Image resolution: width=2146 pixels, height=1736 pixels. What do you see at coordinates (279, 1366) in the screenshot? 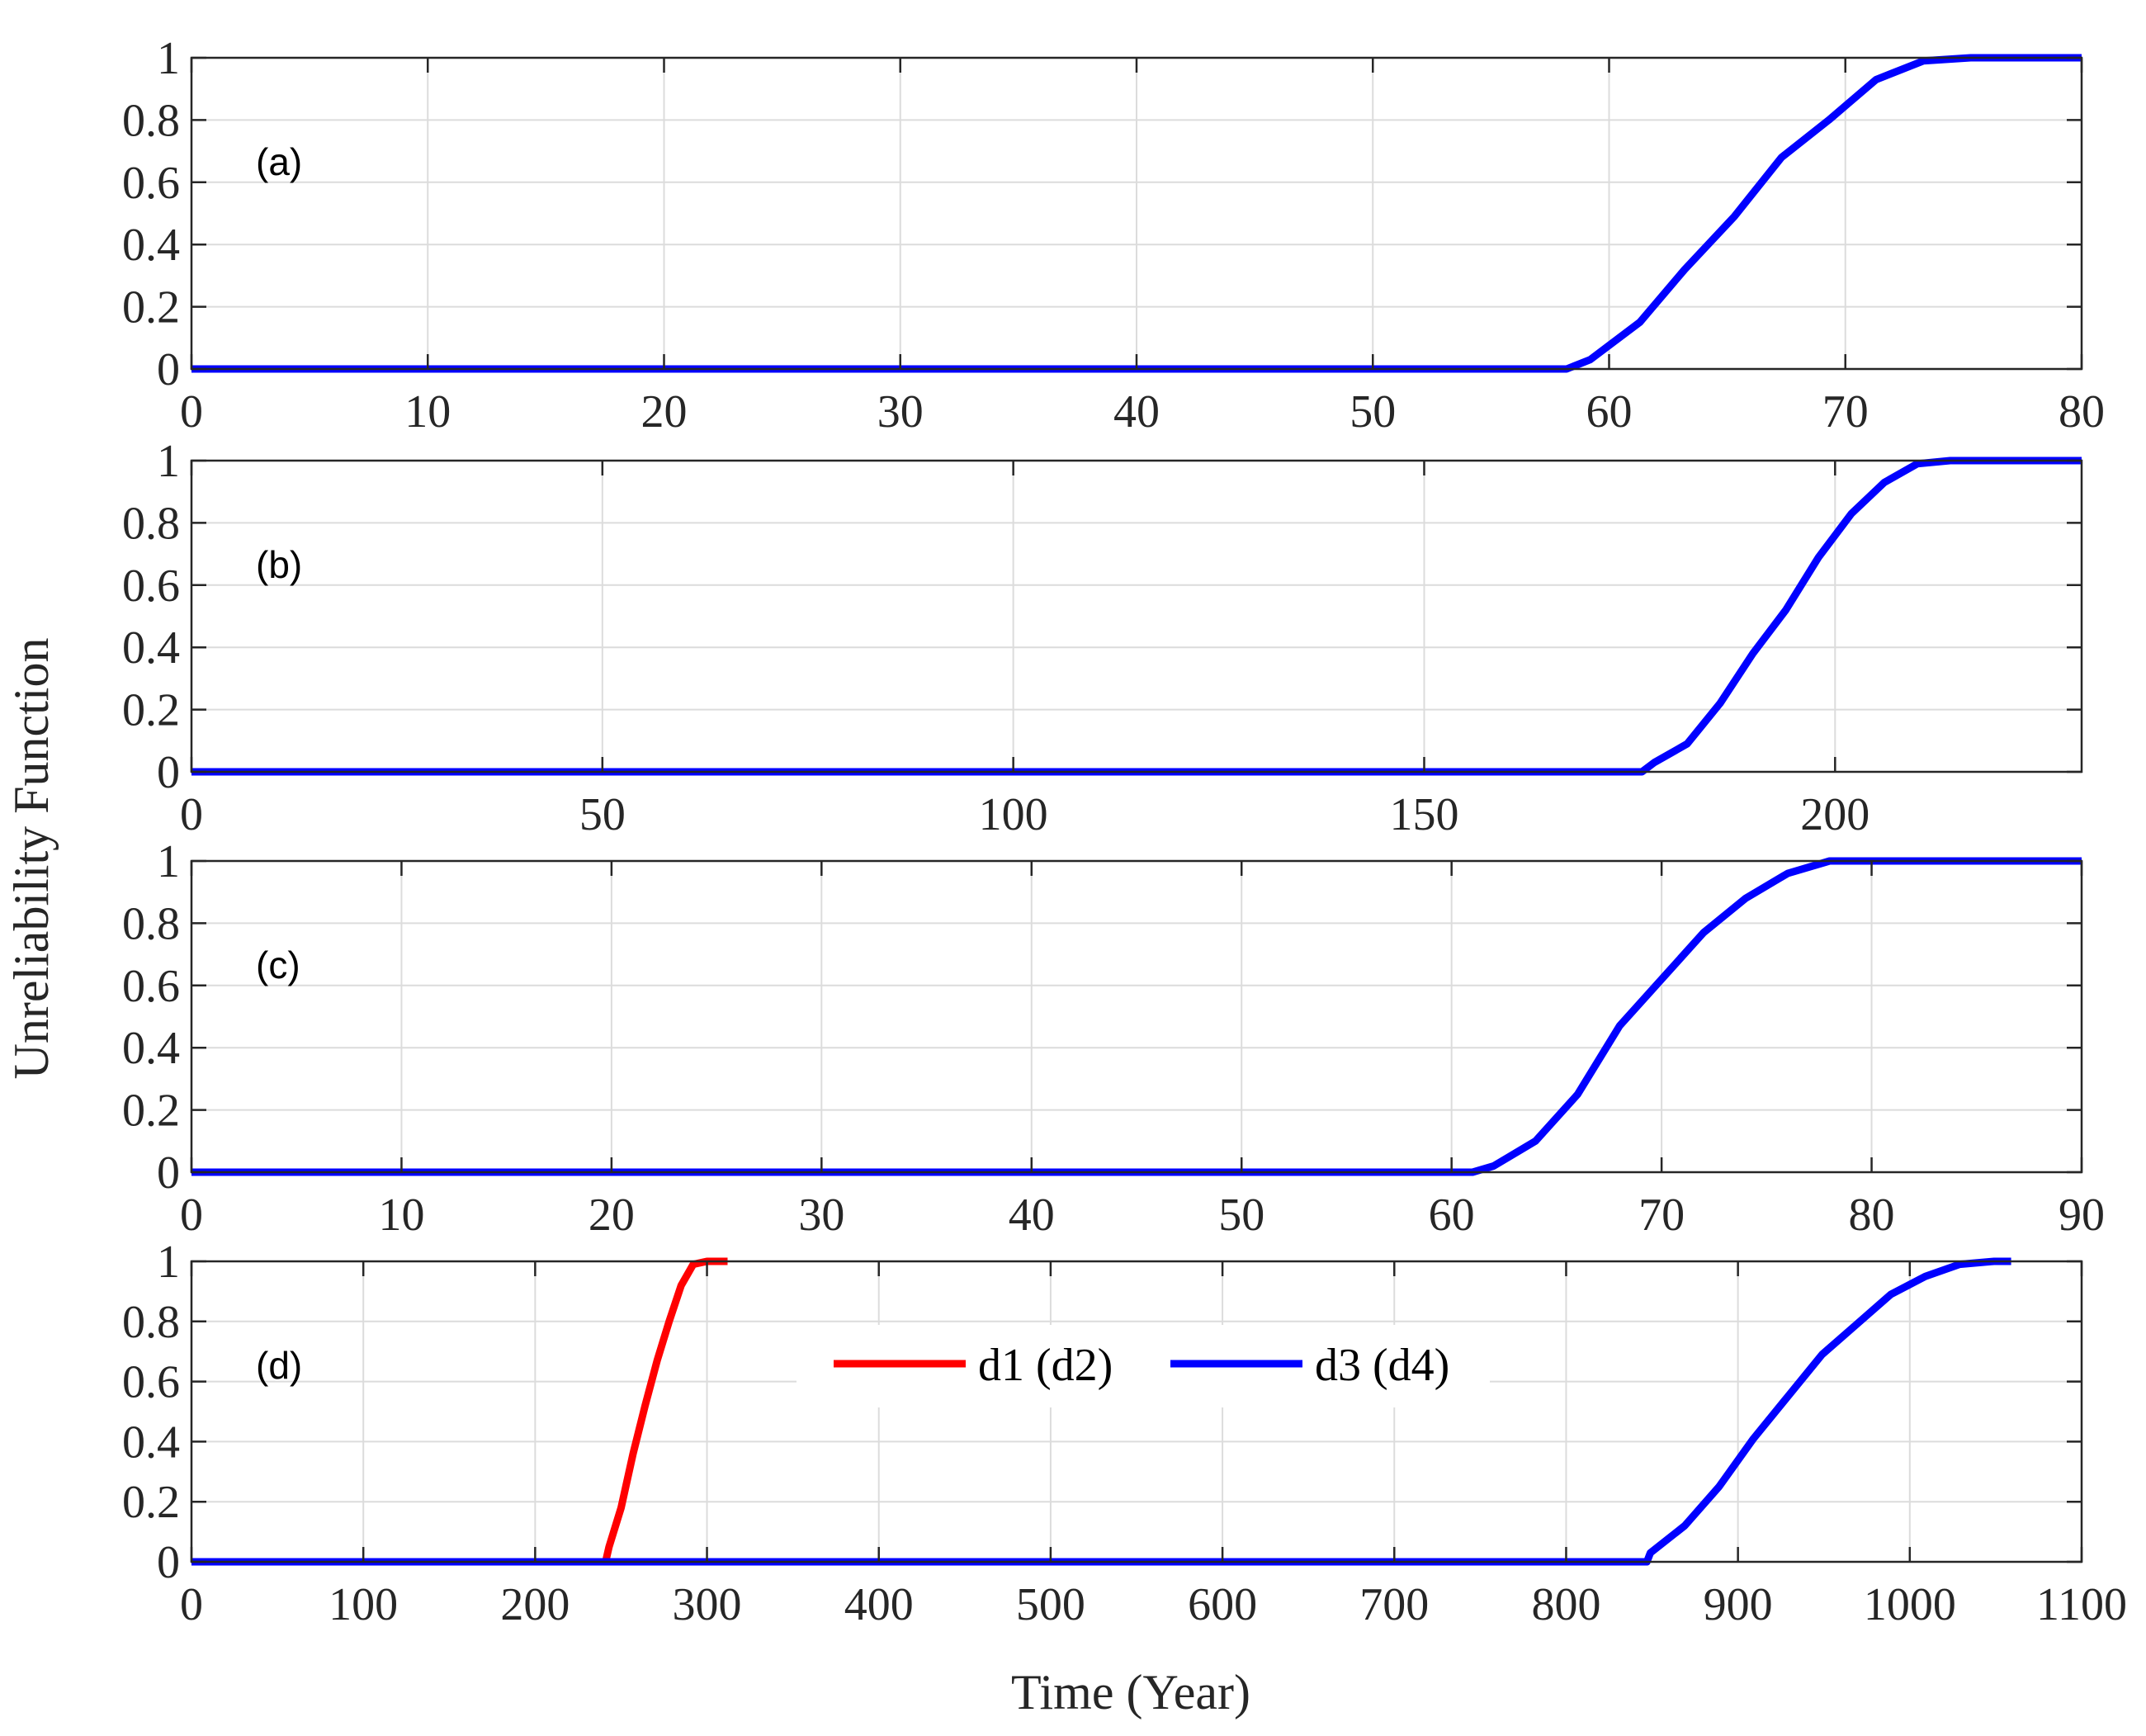
I see `panel-label: (d)` at bounding box center [279, 1366].